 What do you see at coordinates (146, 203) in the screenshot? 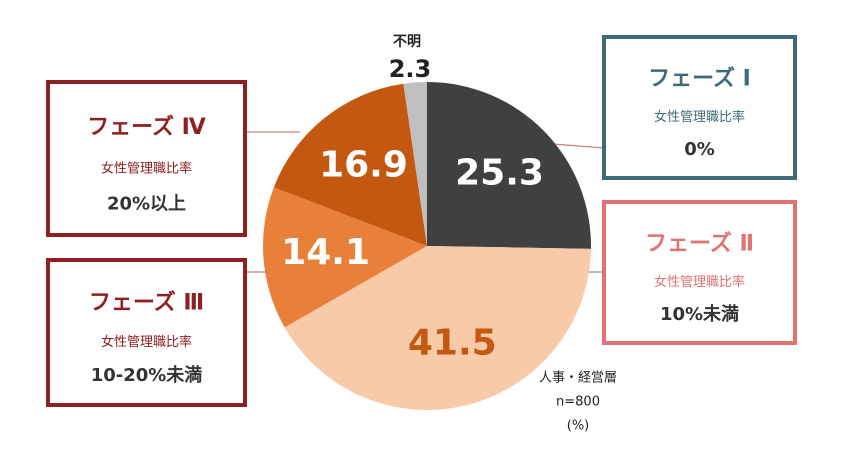
I see `phase-ratio: 20%以上` at bounding box center [146, 203].